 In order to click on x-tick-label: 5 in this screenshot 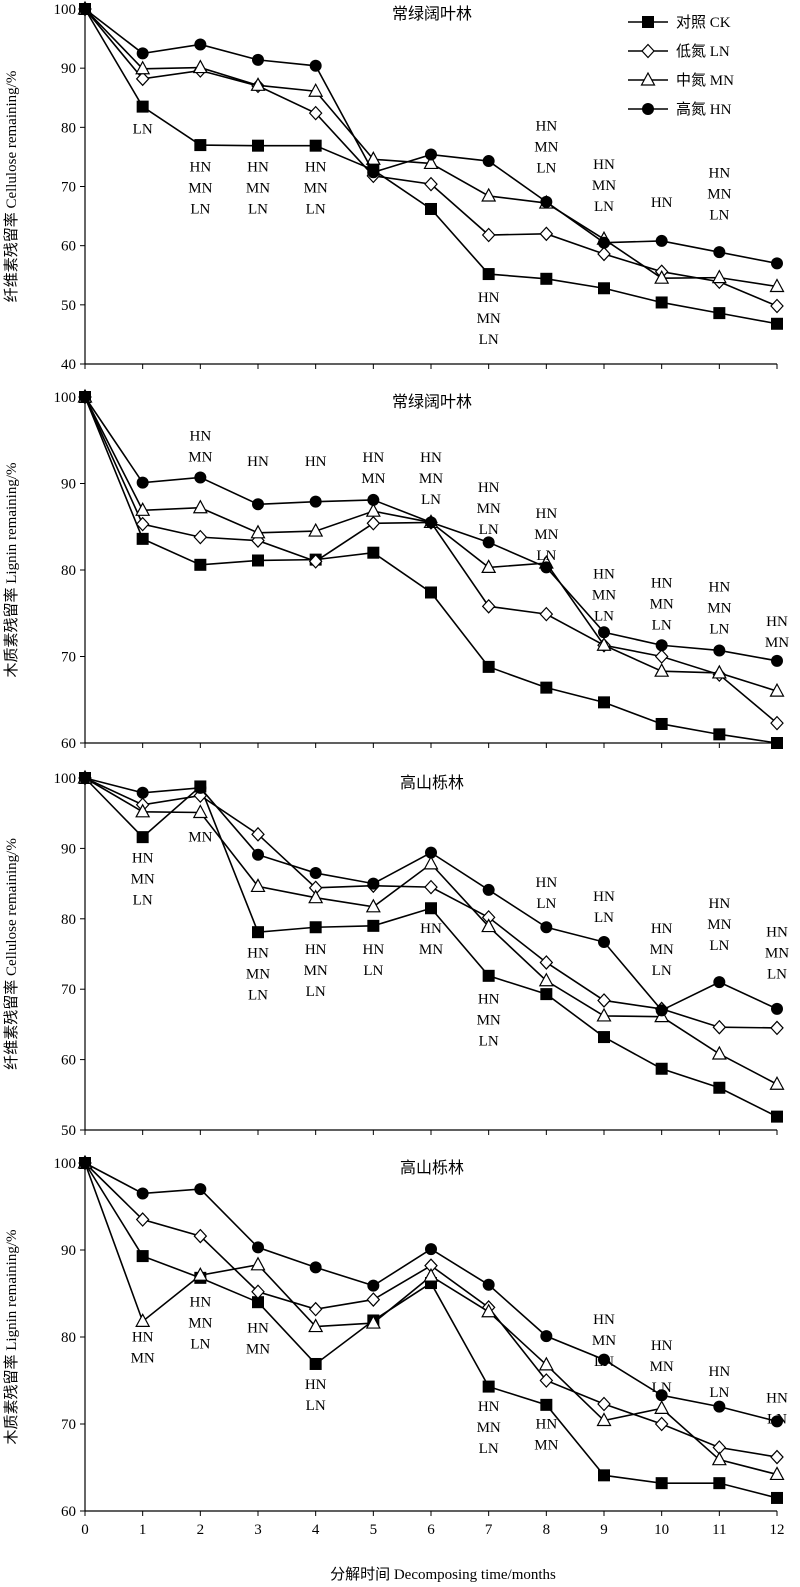, I will do `click(374, 1530)`.